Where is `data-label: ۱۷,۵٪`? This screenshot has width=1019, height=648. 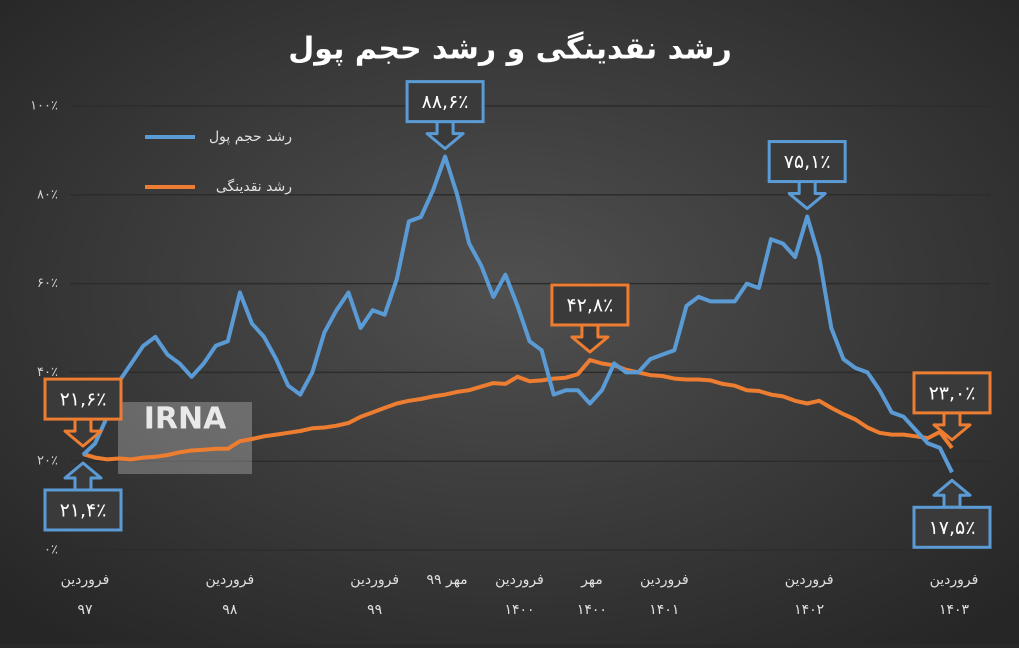
data-label: ۱۷,۵٪ is located at coordinates (952, 528).